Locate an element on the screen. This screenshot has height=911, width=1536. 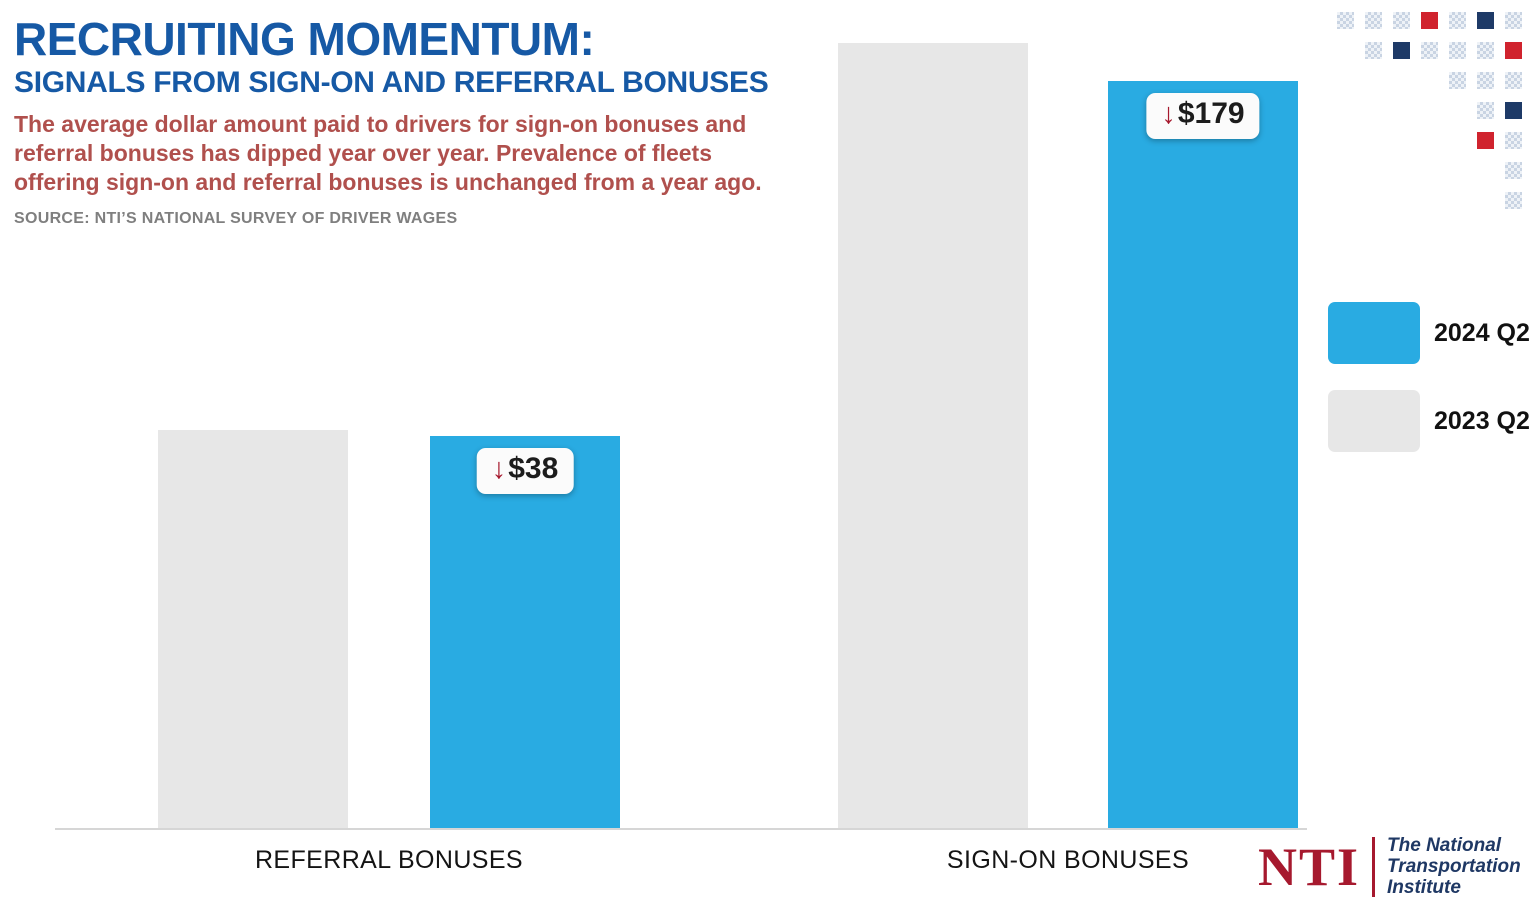
category-label-referral: REFERRAL BONUSES is located at coordinates (389, 860).